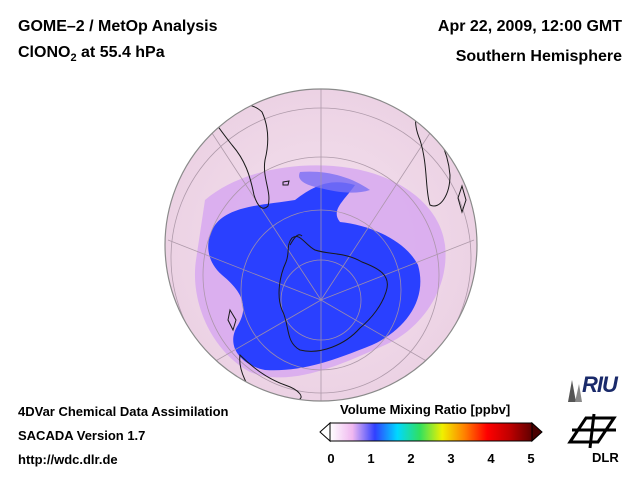 The image size is (640, 480). What do you see at coordinates (425, 409) in the screenshot?
I see `colorbar-title: Volume Mixing Ratio [ppbv]` at bounding box center [425, 409].